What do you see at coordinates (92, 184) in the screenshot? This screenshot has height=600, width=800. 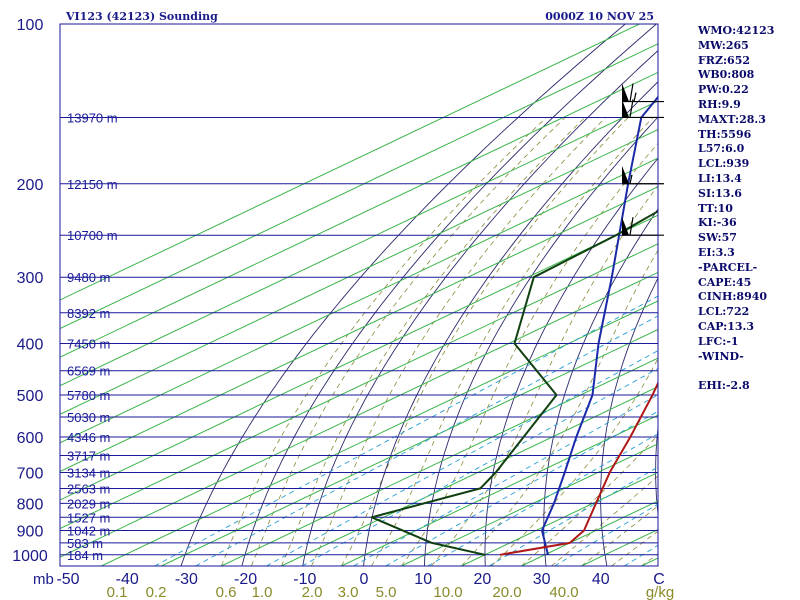 I see `height-label: 12150 m` at bounding box center [92, 184].